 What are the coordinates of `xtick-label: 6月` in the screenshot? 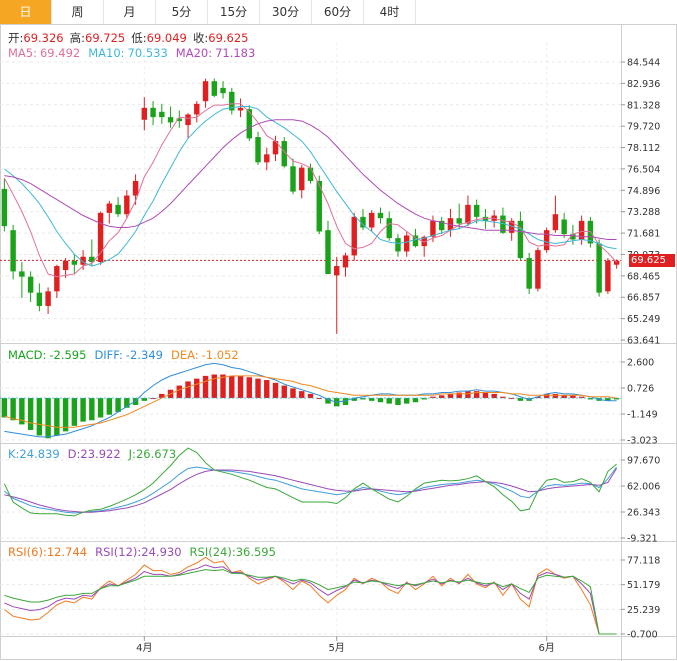 It's located at (546, 648).